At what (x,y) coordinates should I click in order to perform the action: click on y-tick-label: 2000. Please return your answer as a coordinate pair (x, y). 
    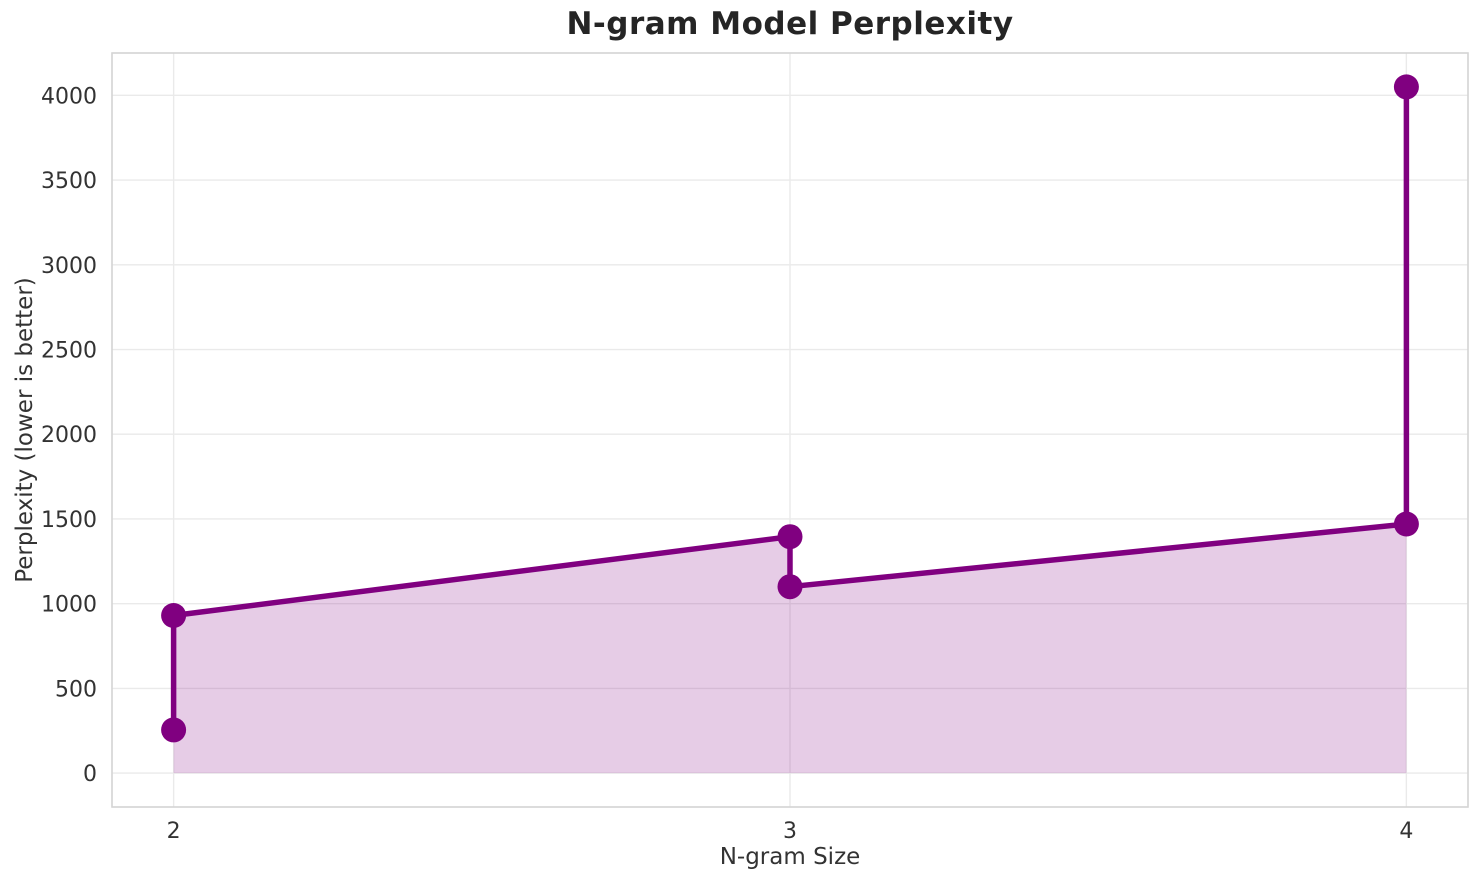
    Looking at the image, I should click on (69, 435).